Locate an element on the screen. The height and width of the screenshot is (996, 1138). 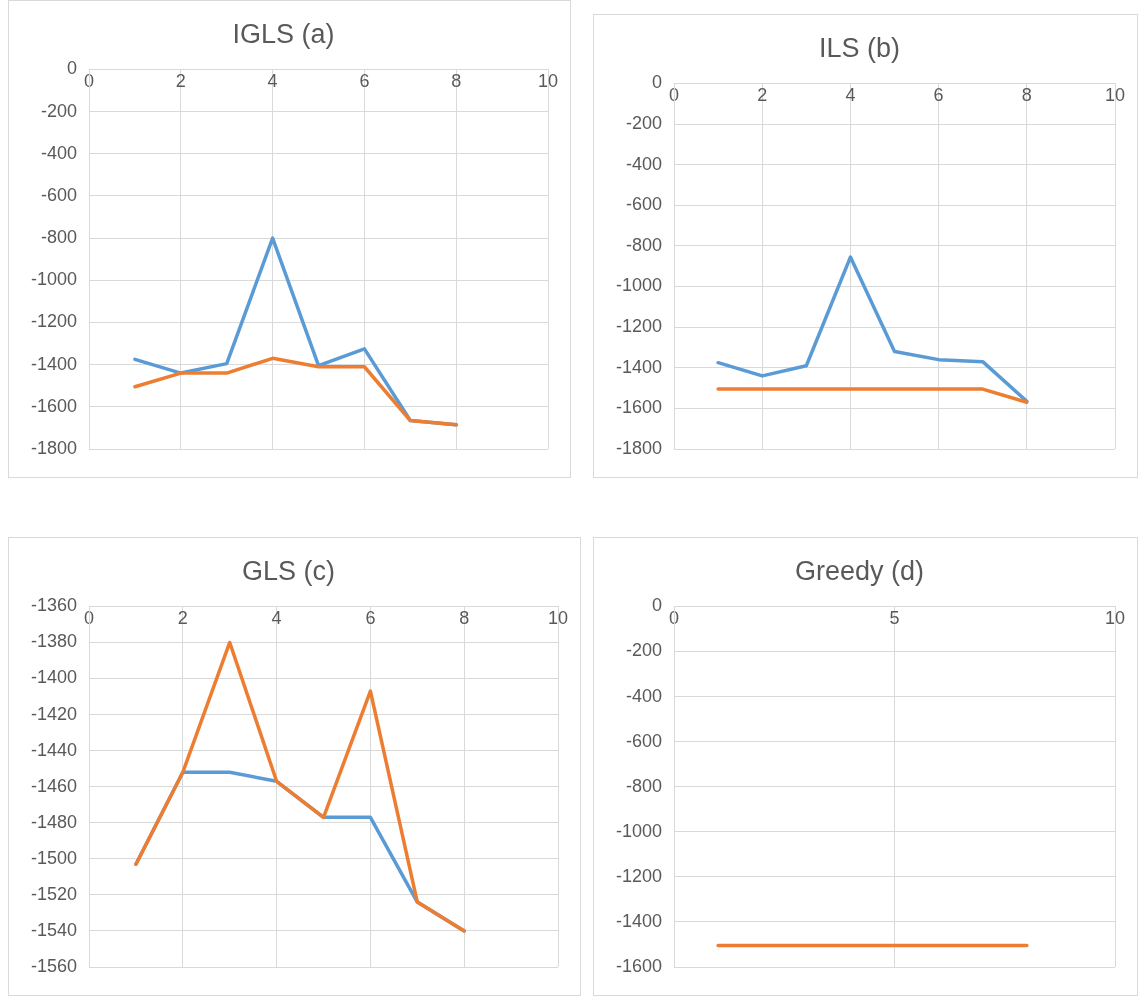
y-tick-label: -1360 is located at coordinates (54, 605).